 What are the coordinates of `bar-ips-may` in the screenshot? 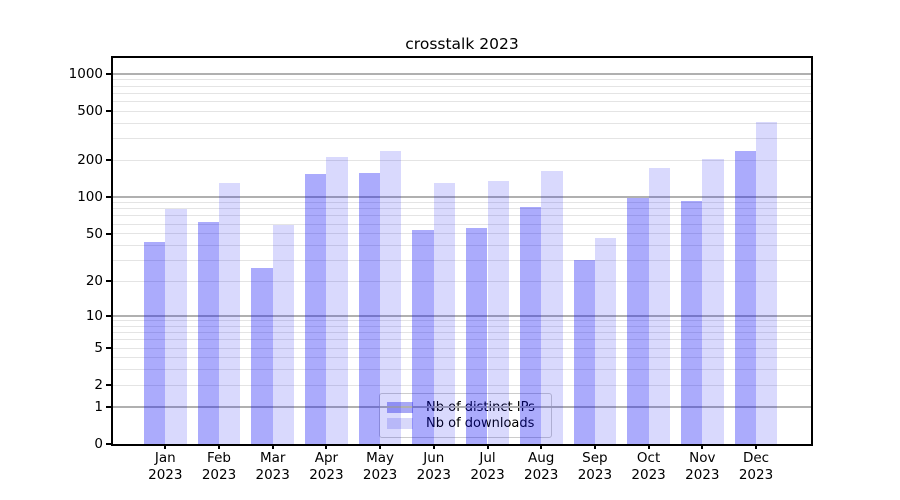 It's located at (369, 308).